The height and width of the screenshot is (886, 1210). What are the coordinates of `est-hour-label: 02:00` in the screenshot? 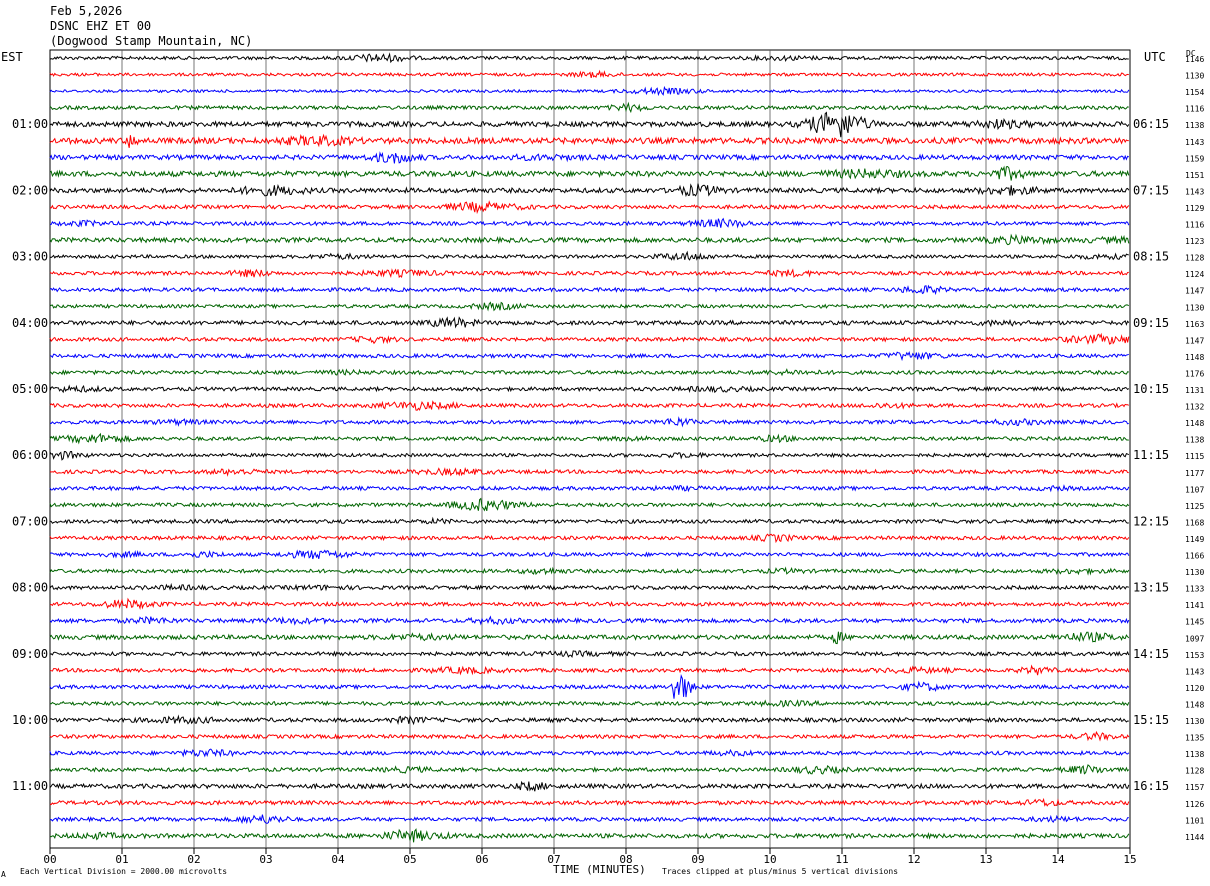 It's located at (30, 190).